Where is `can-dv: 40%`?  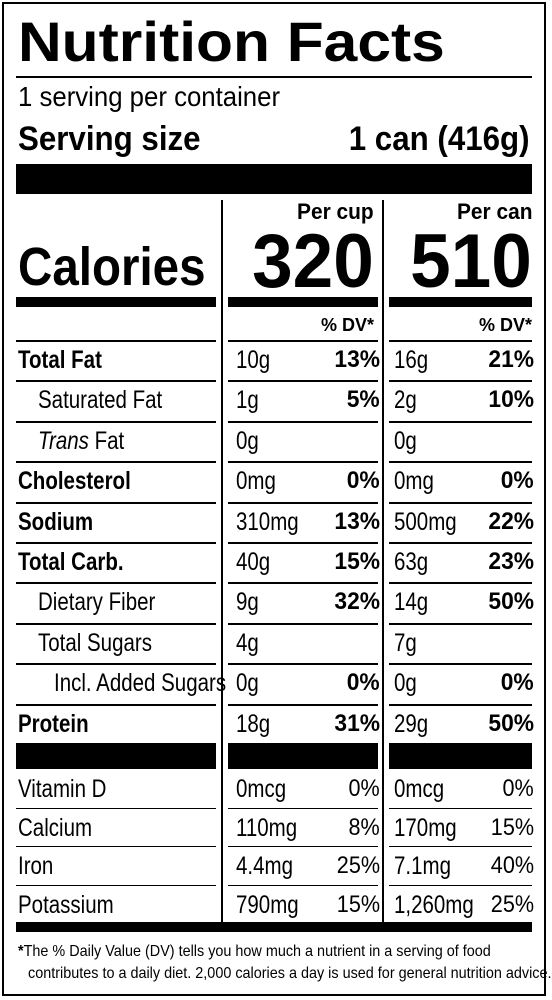
can-dv: 40% is located at coordinates (512, 865).